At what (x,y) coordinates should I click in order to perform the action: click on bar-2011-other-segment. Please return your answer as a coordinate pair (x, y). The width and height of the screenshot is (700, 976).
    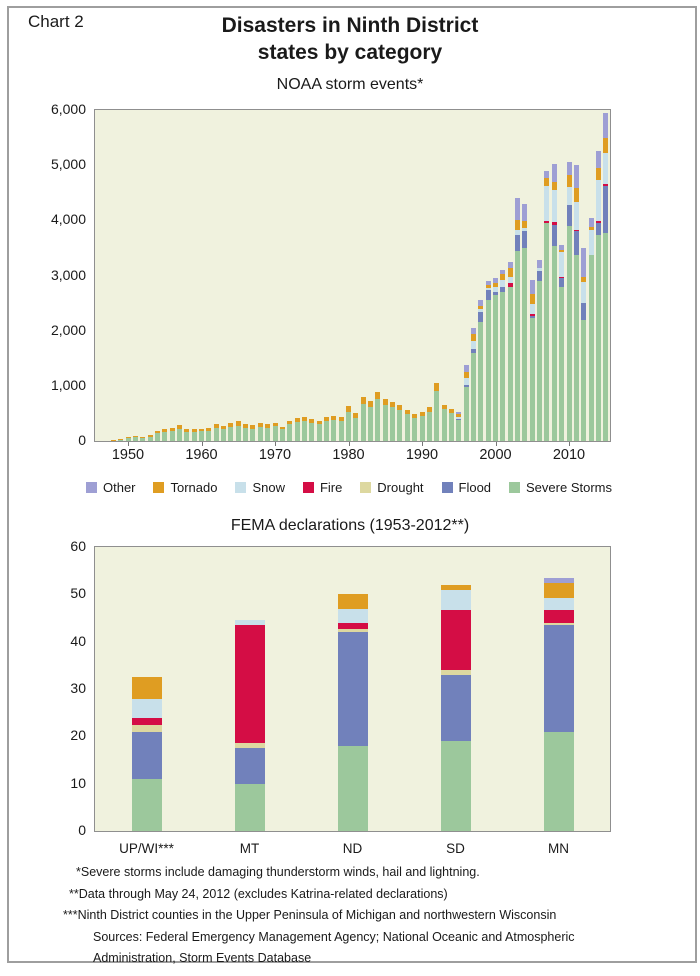
    Looking at the image, I should click on (576, 177).